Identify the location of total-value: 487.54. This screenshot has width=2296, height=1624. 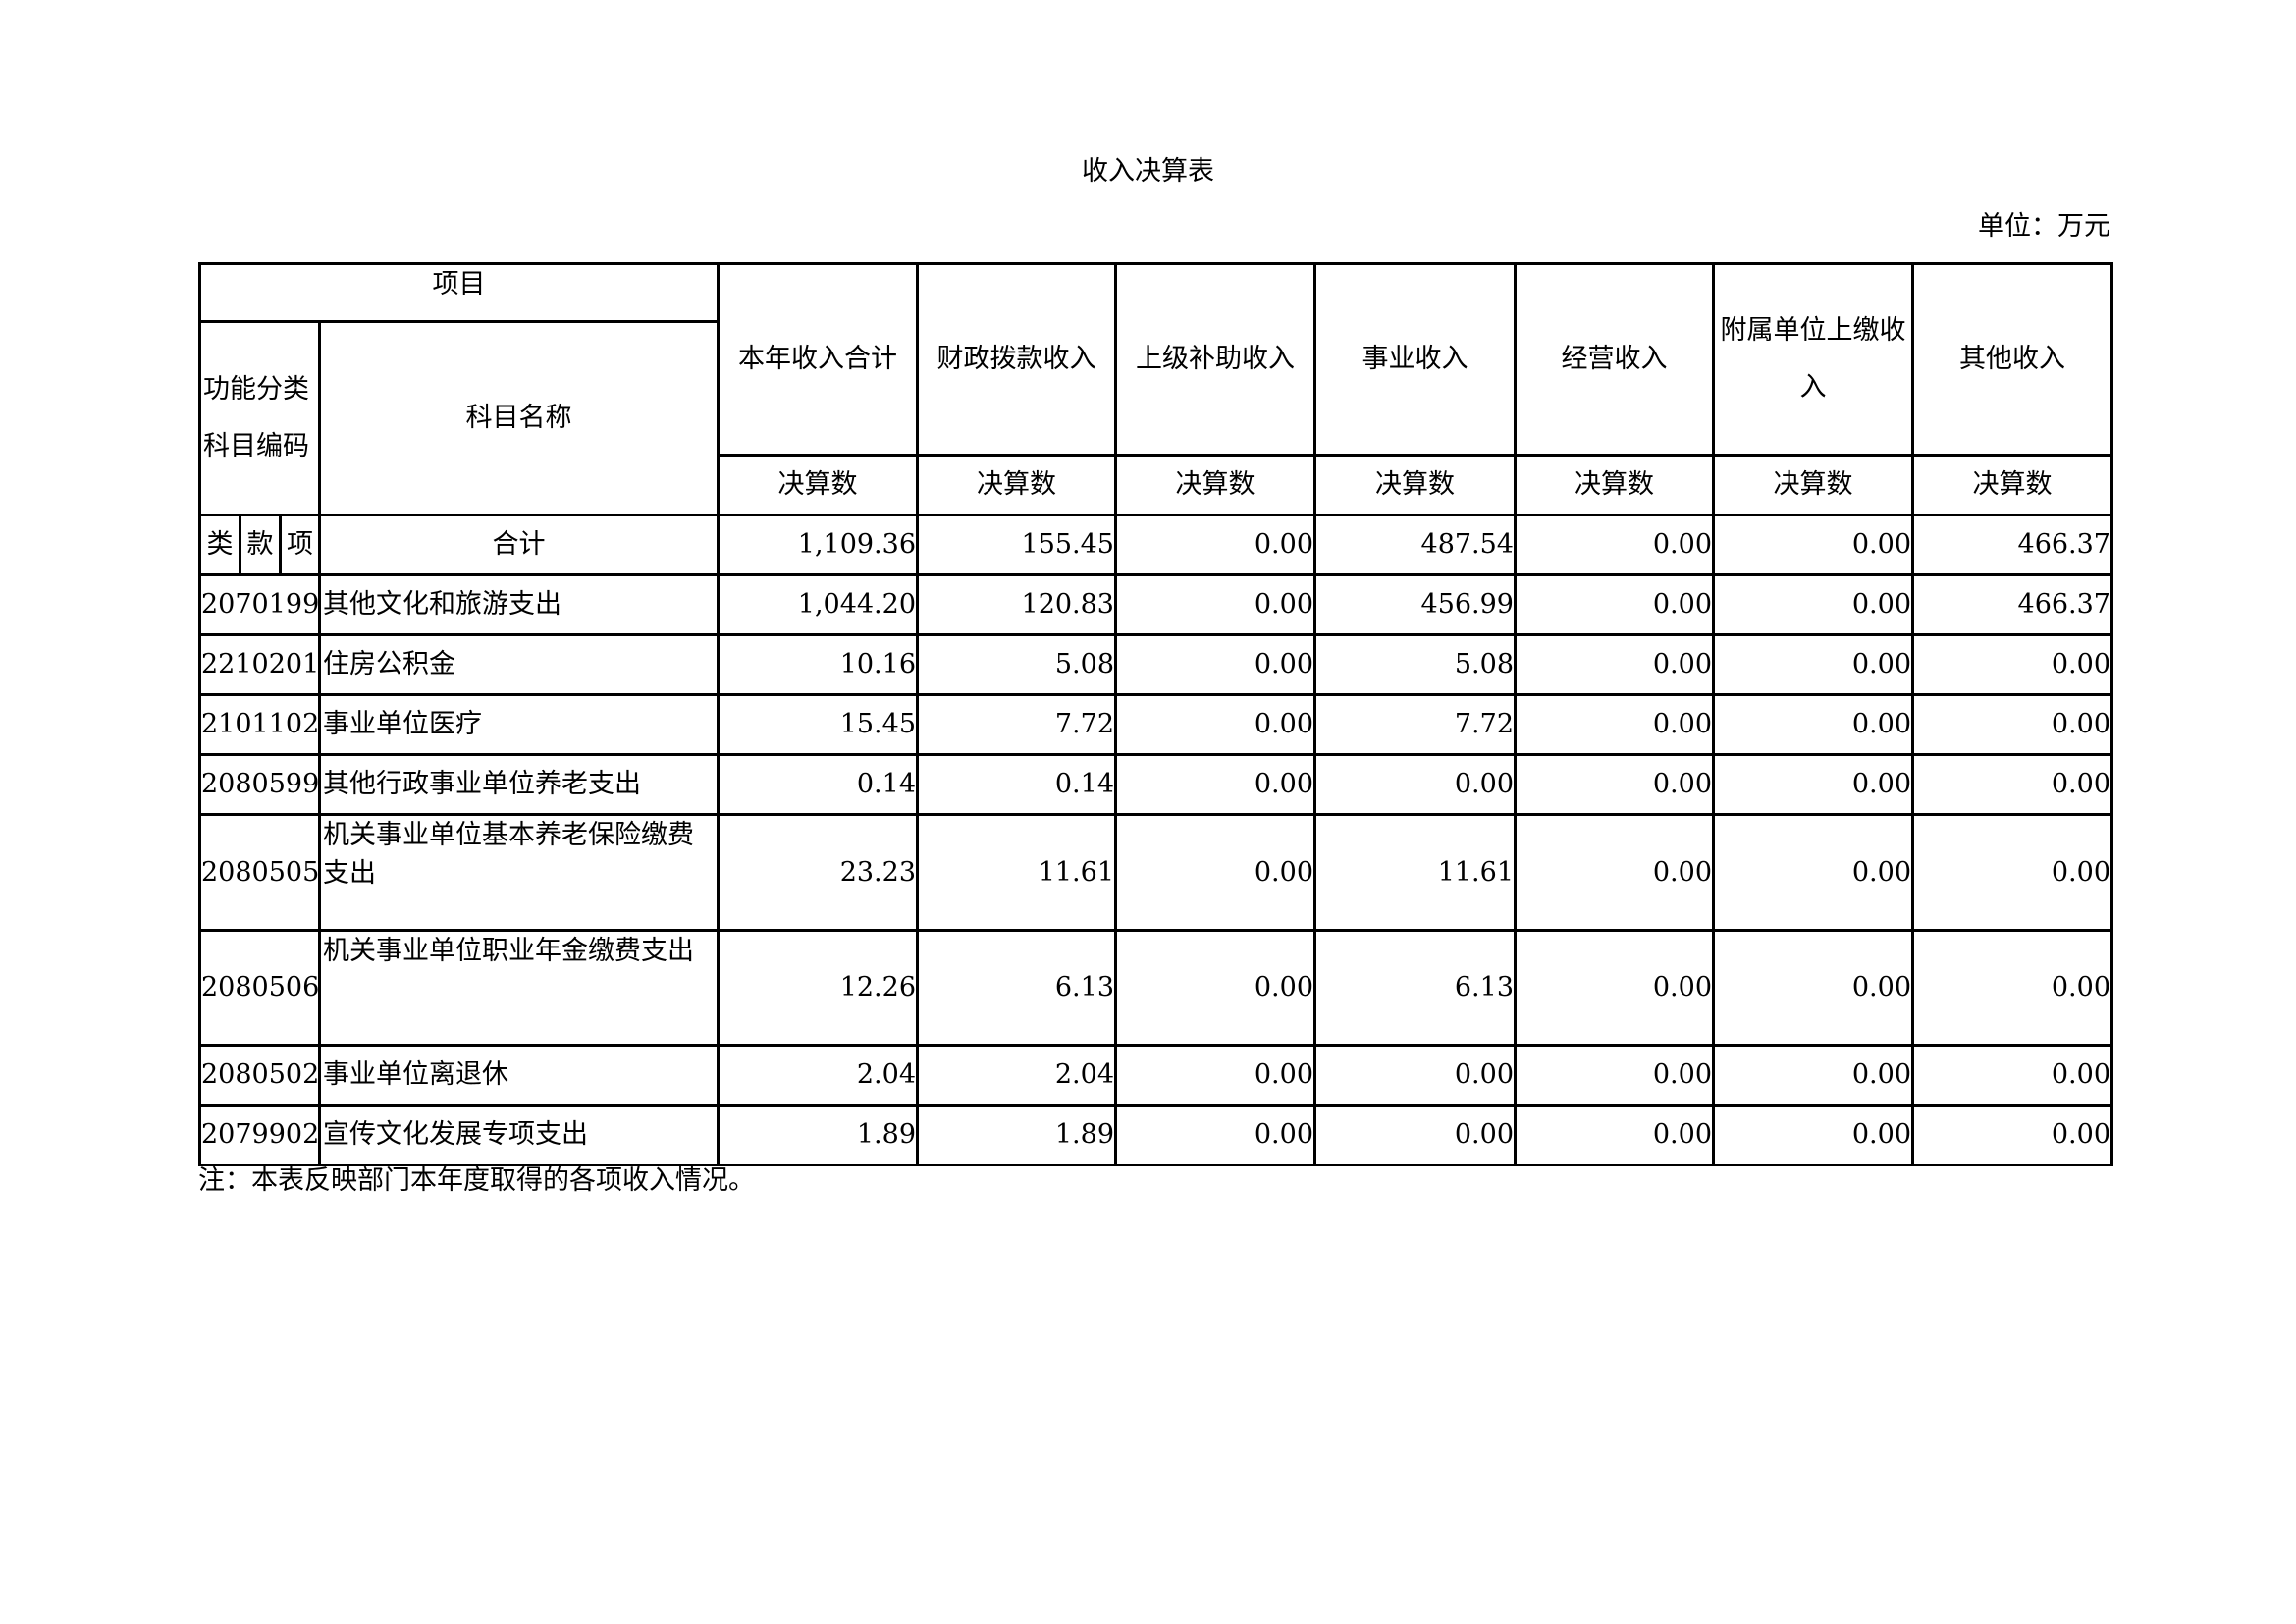
(1415, 545).